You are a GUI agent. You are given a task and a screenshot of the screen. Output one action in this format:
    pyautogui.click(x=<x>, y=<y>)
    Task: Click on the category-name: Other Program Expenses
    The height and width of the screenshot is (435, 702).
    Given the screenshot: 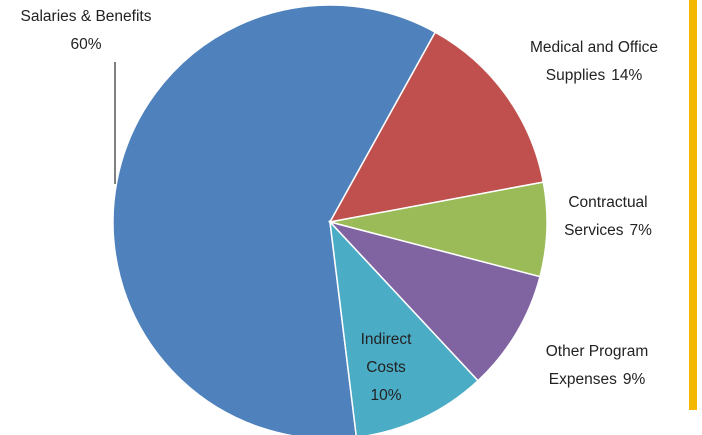 What is the action you would take?
    pyautogui.click(x=597, y=365)
    